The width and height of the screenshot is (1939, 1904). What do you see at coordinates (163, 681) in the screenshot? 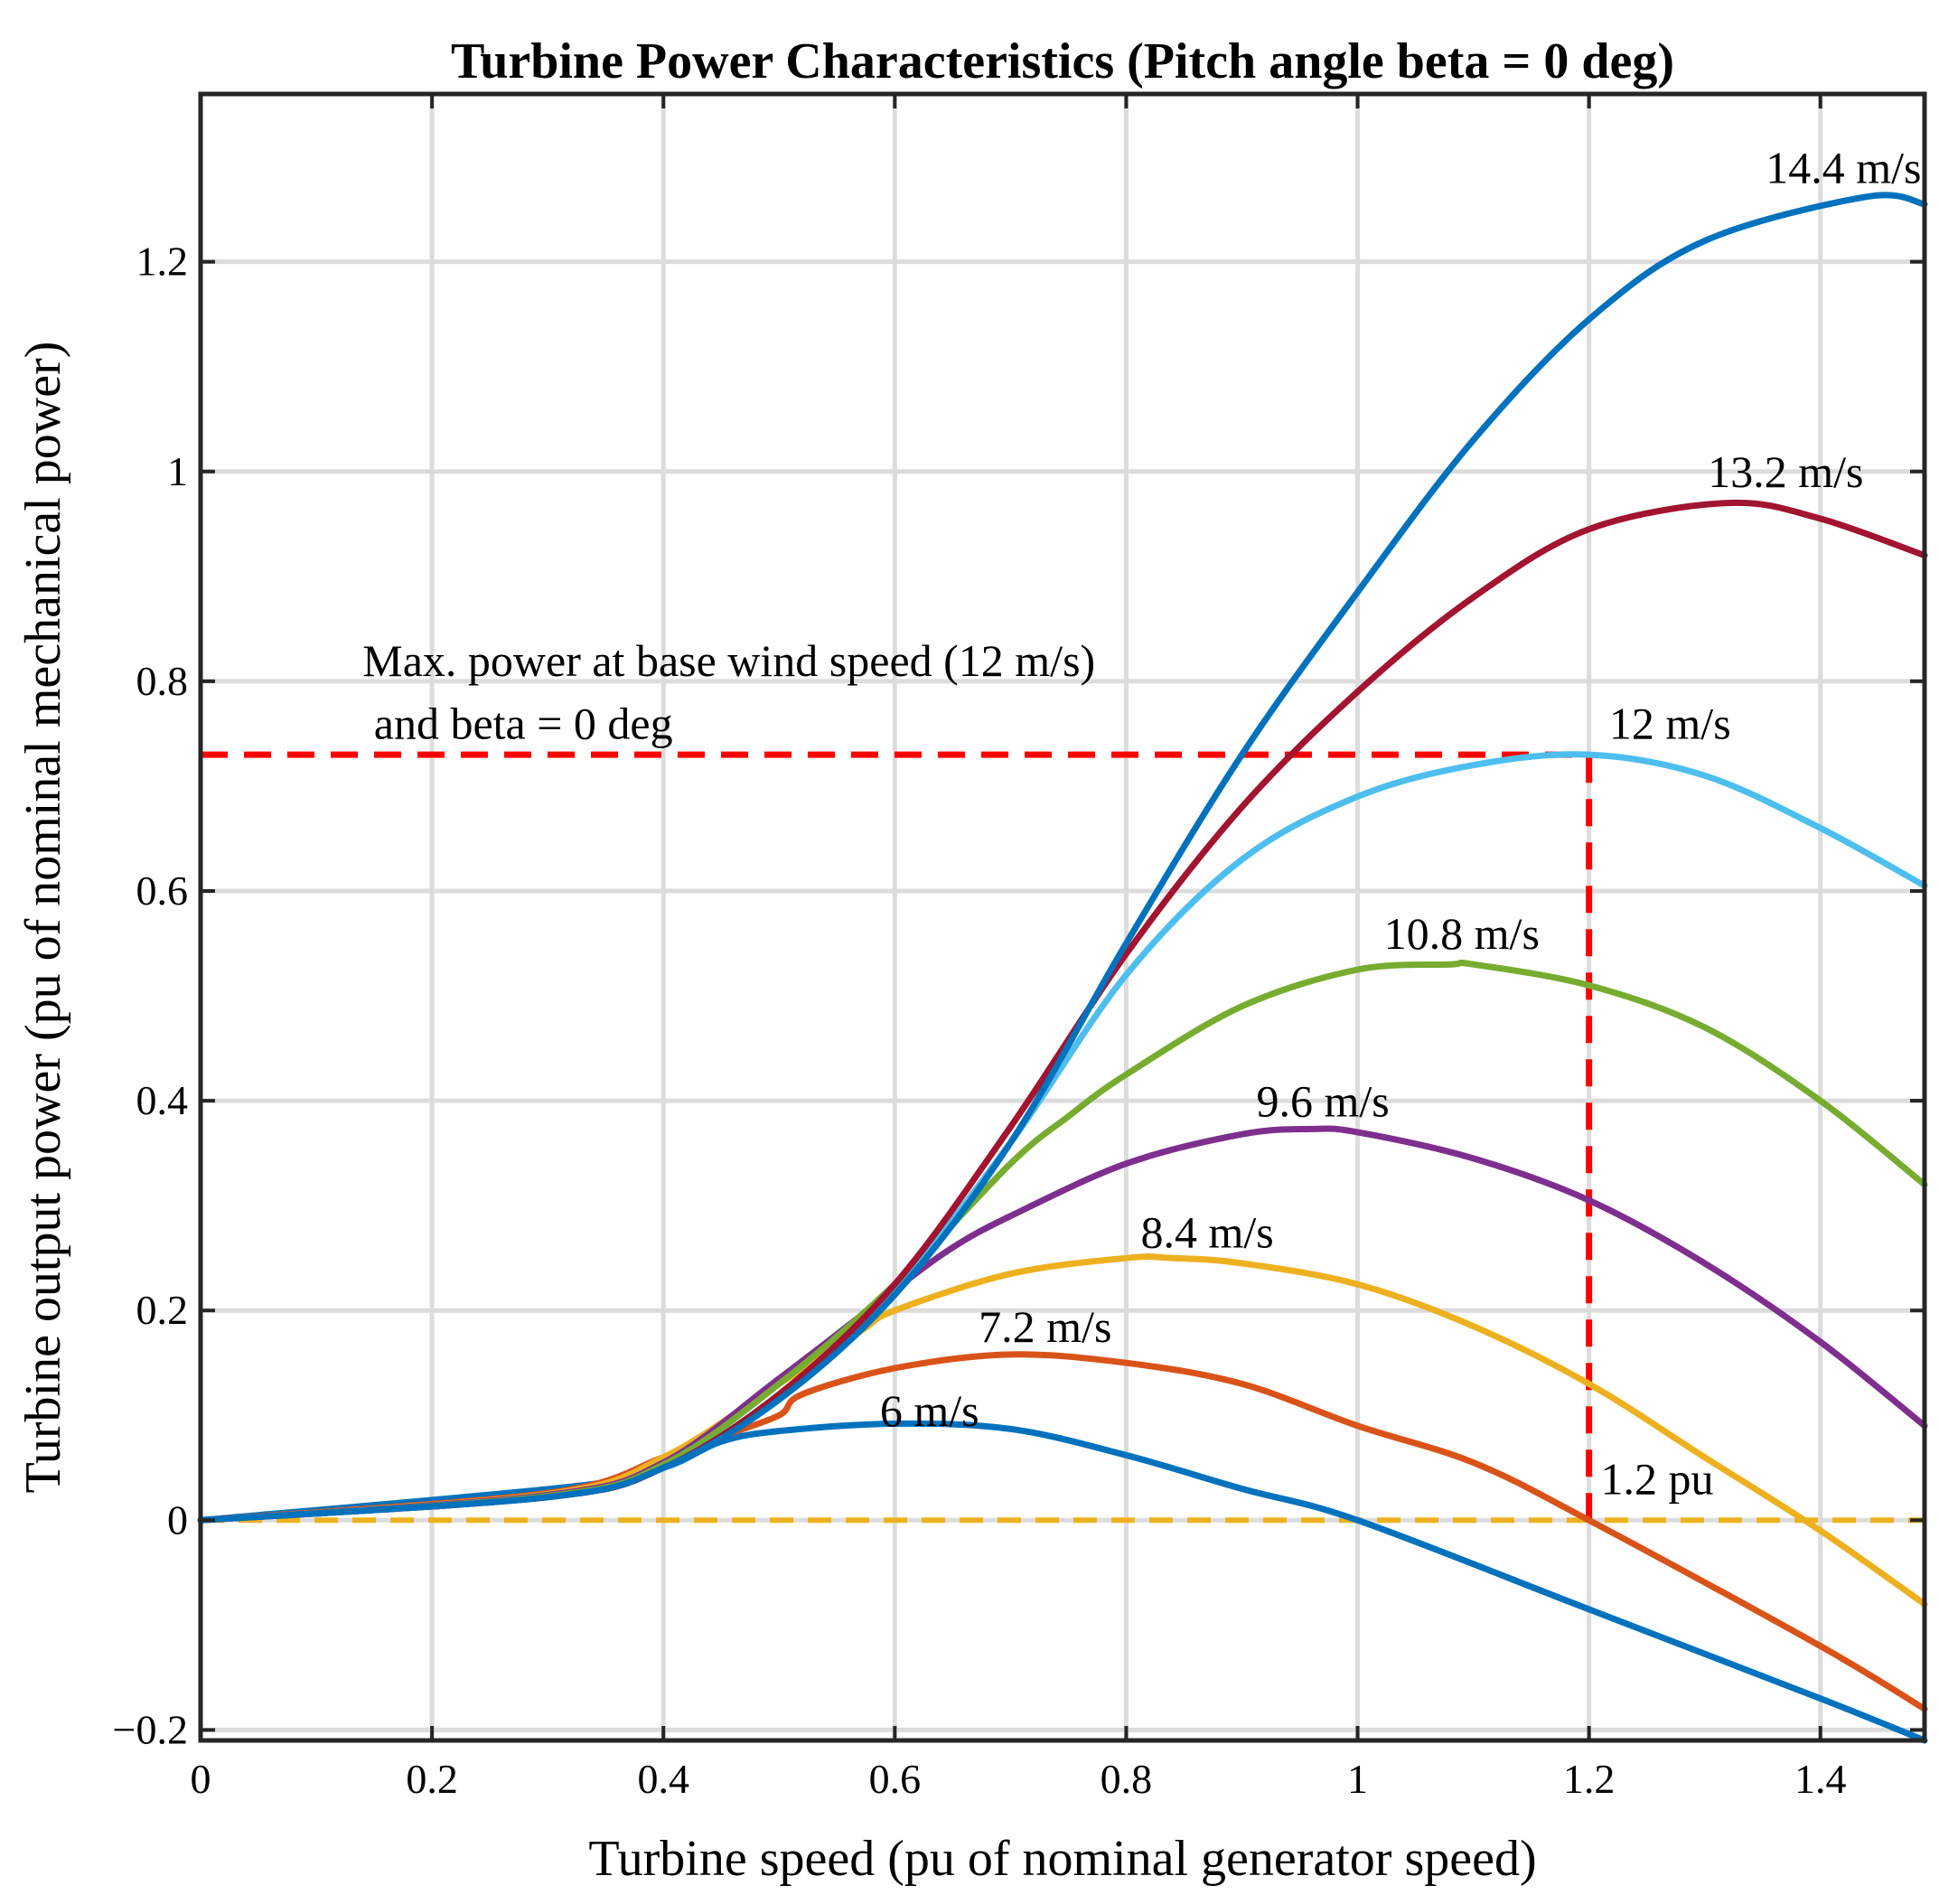
I see `y-tick-label: 0.8` at bounding box center [163, 681].